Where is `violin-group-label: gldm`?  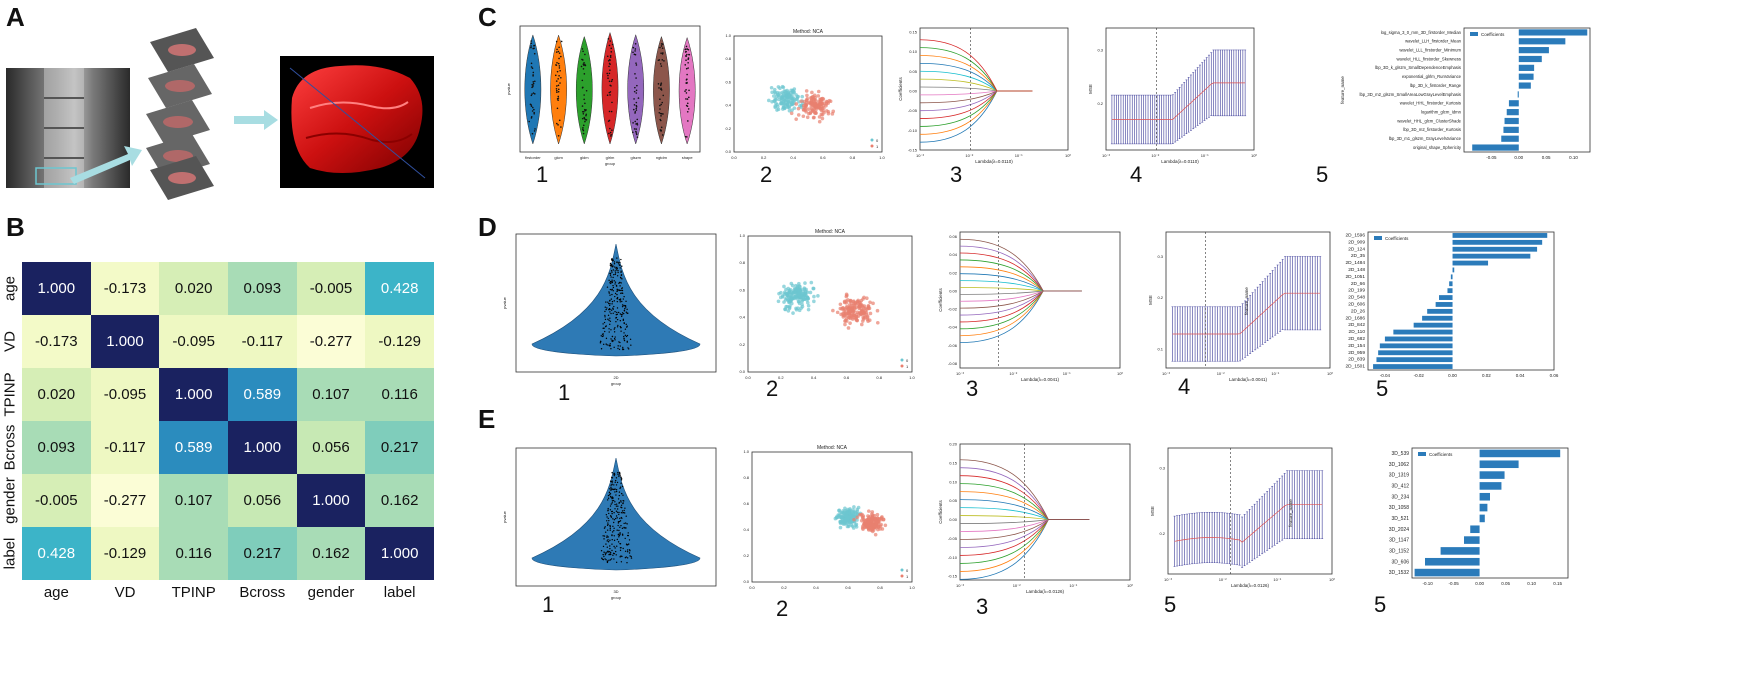
violin-group-label: gldm is located at coordinates (584, 157).